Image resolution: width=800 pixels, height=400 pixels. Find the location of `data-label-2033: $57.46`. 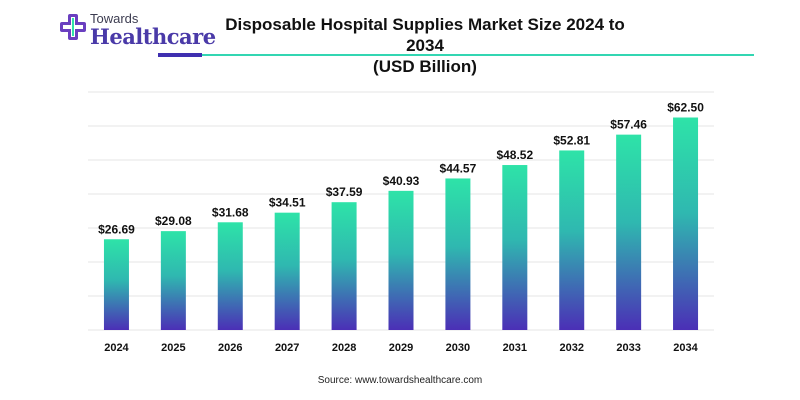

data-label-2033: $57.46 is located at coordinates (628, 125).